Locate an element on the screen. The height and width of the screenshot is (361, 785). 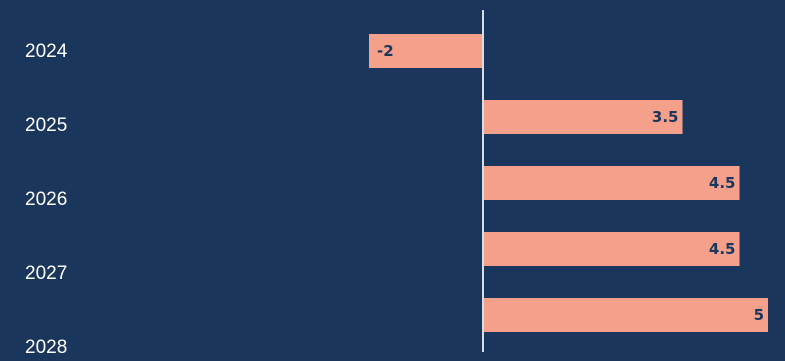
bar-2025 is located at coordinates (583, 117).